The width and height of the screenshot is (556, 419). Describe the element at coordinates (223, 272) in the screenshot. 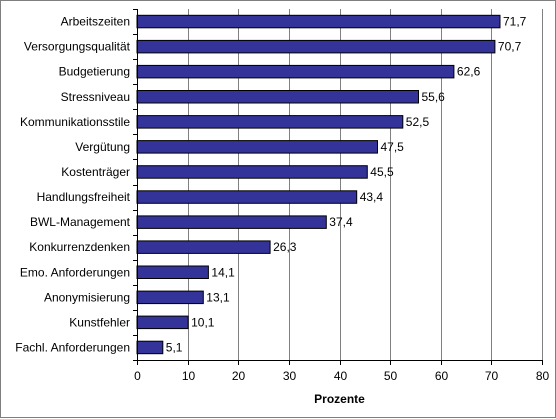

I see `value-label-11: 14,1` at that location.